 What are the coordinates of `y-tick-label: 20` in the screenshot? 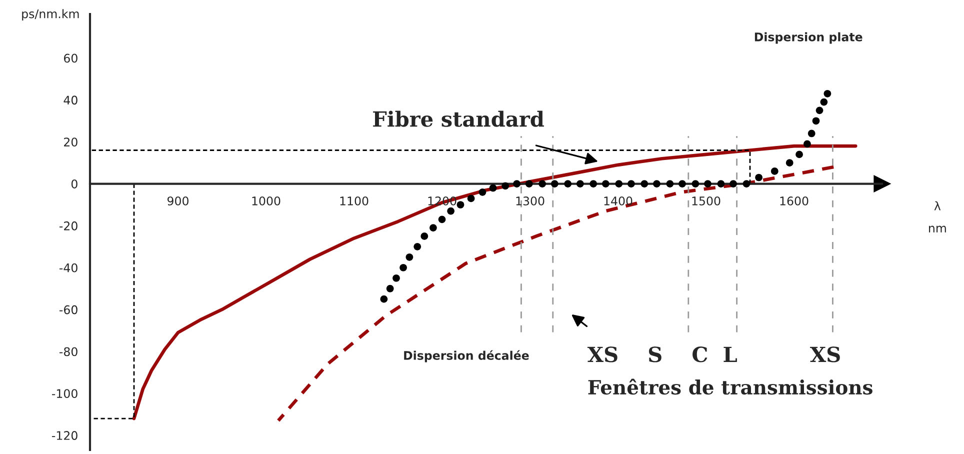 It's located at (71, 142).